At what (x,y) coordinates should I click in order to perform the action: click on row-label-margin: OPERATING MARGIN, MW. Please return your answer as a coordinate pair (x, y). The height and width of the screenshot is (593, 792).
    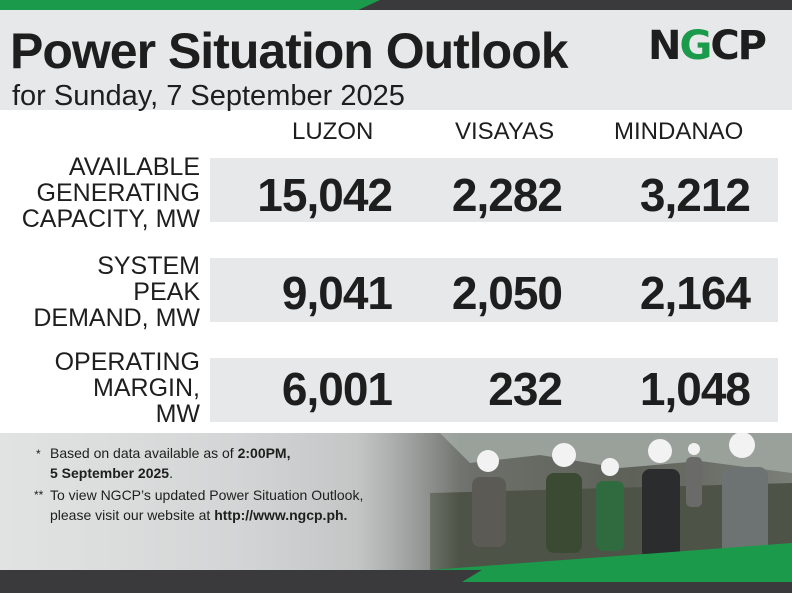
    Looking at the image, I should click on (105, 388).